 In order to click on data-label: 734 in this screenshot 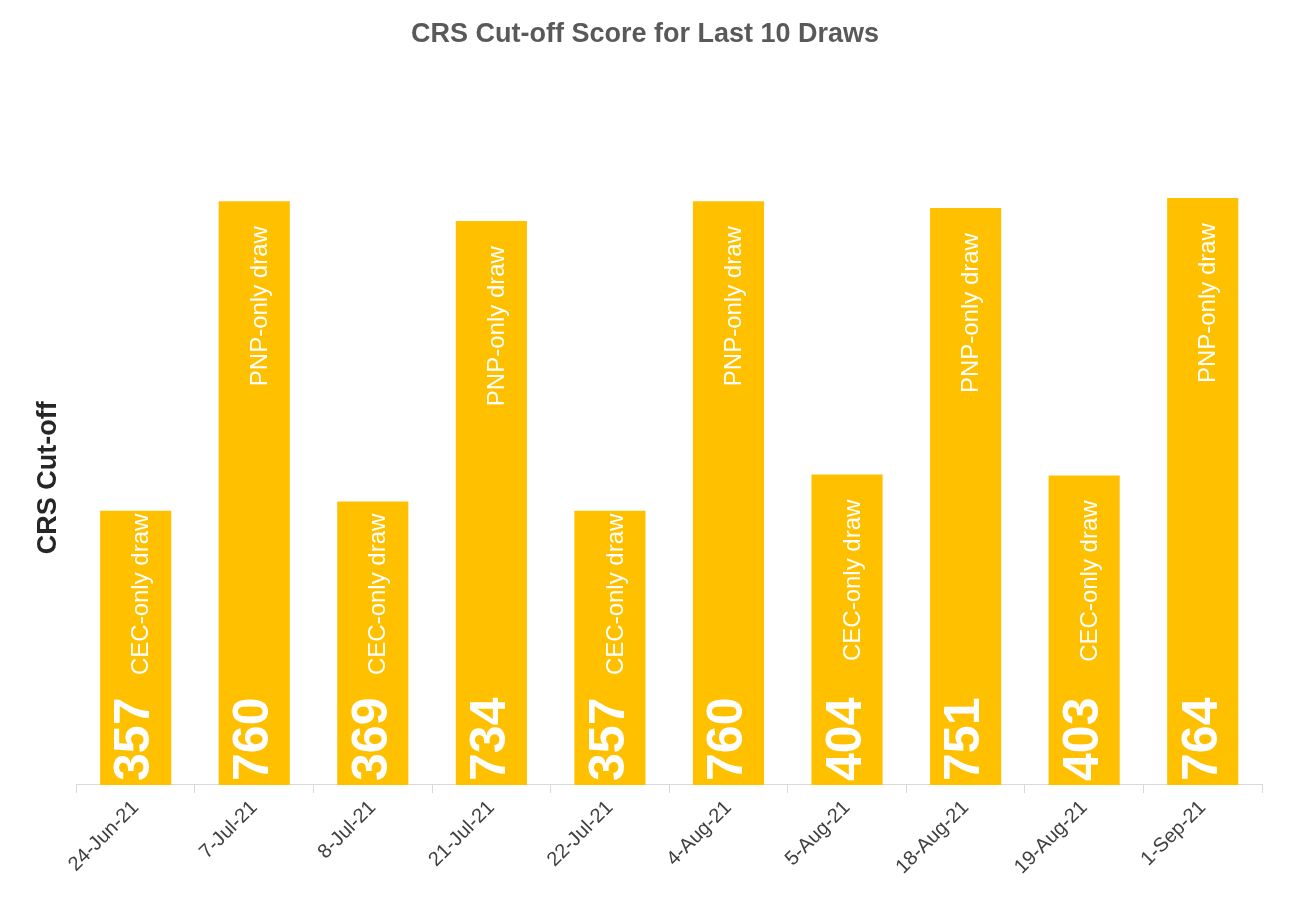, I will do `click(488, 739)`.